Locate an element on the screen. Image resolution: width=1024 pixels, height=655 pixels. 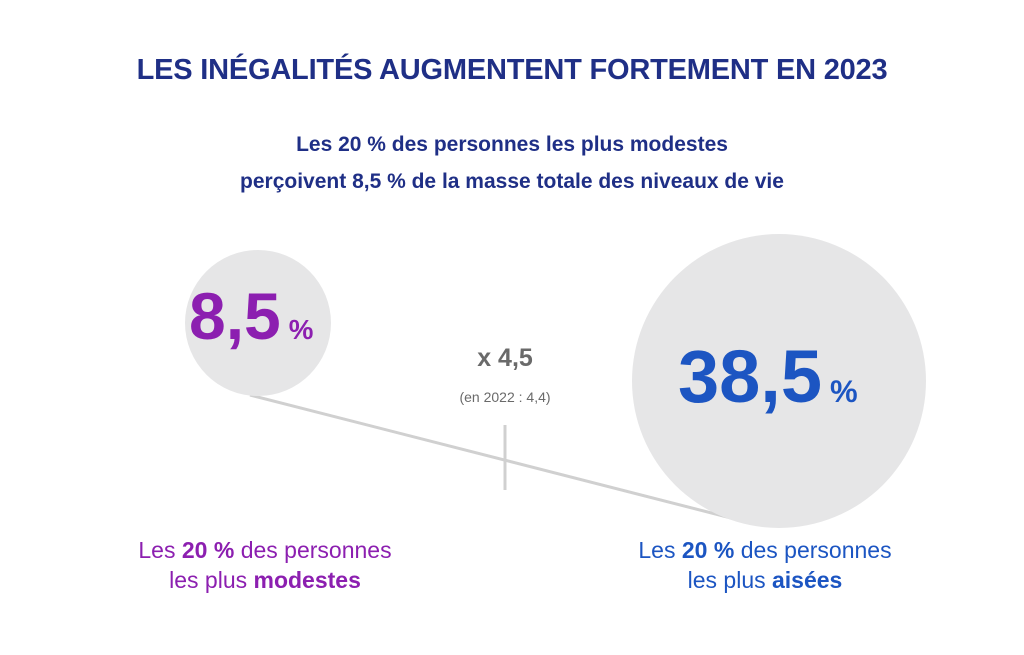
modestes-label-bold-2: modestes is located at coordinates (307, 580).